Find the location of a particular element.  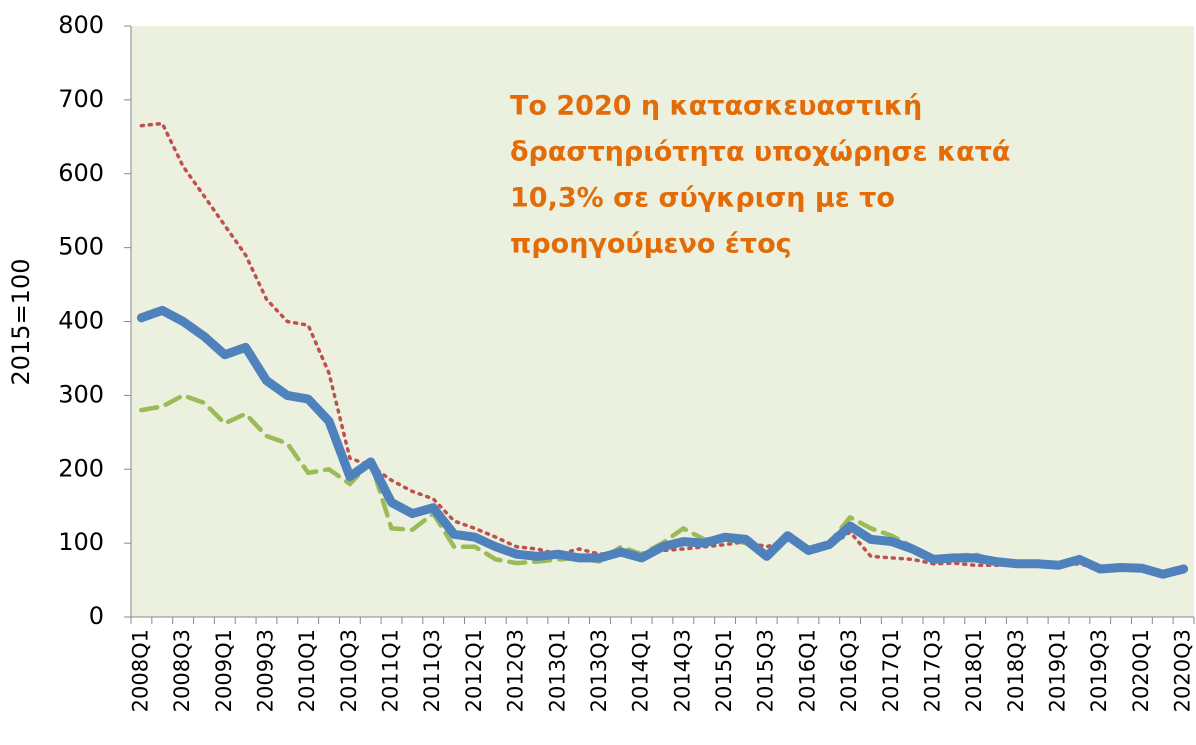

annotation: δραστηριότητα υποχώρησε κατά is located at coordinates (760, 152).